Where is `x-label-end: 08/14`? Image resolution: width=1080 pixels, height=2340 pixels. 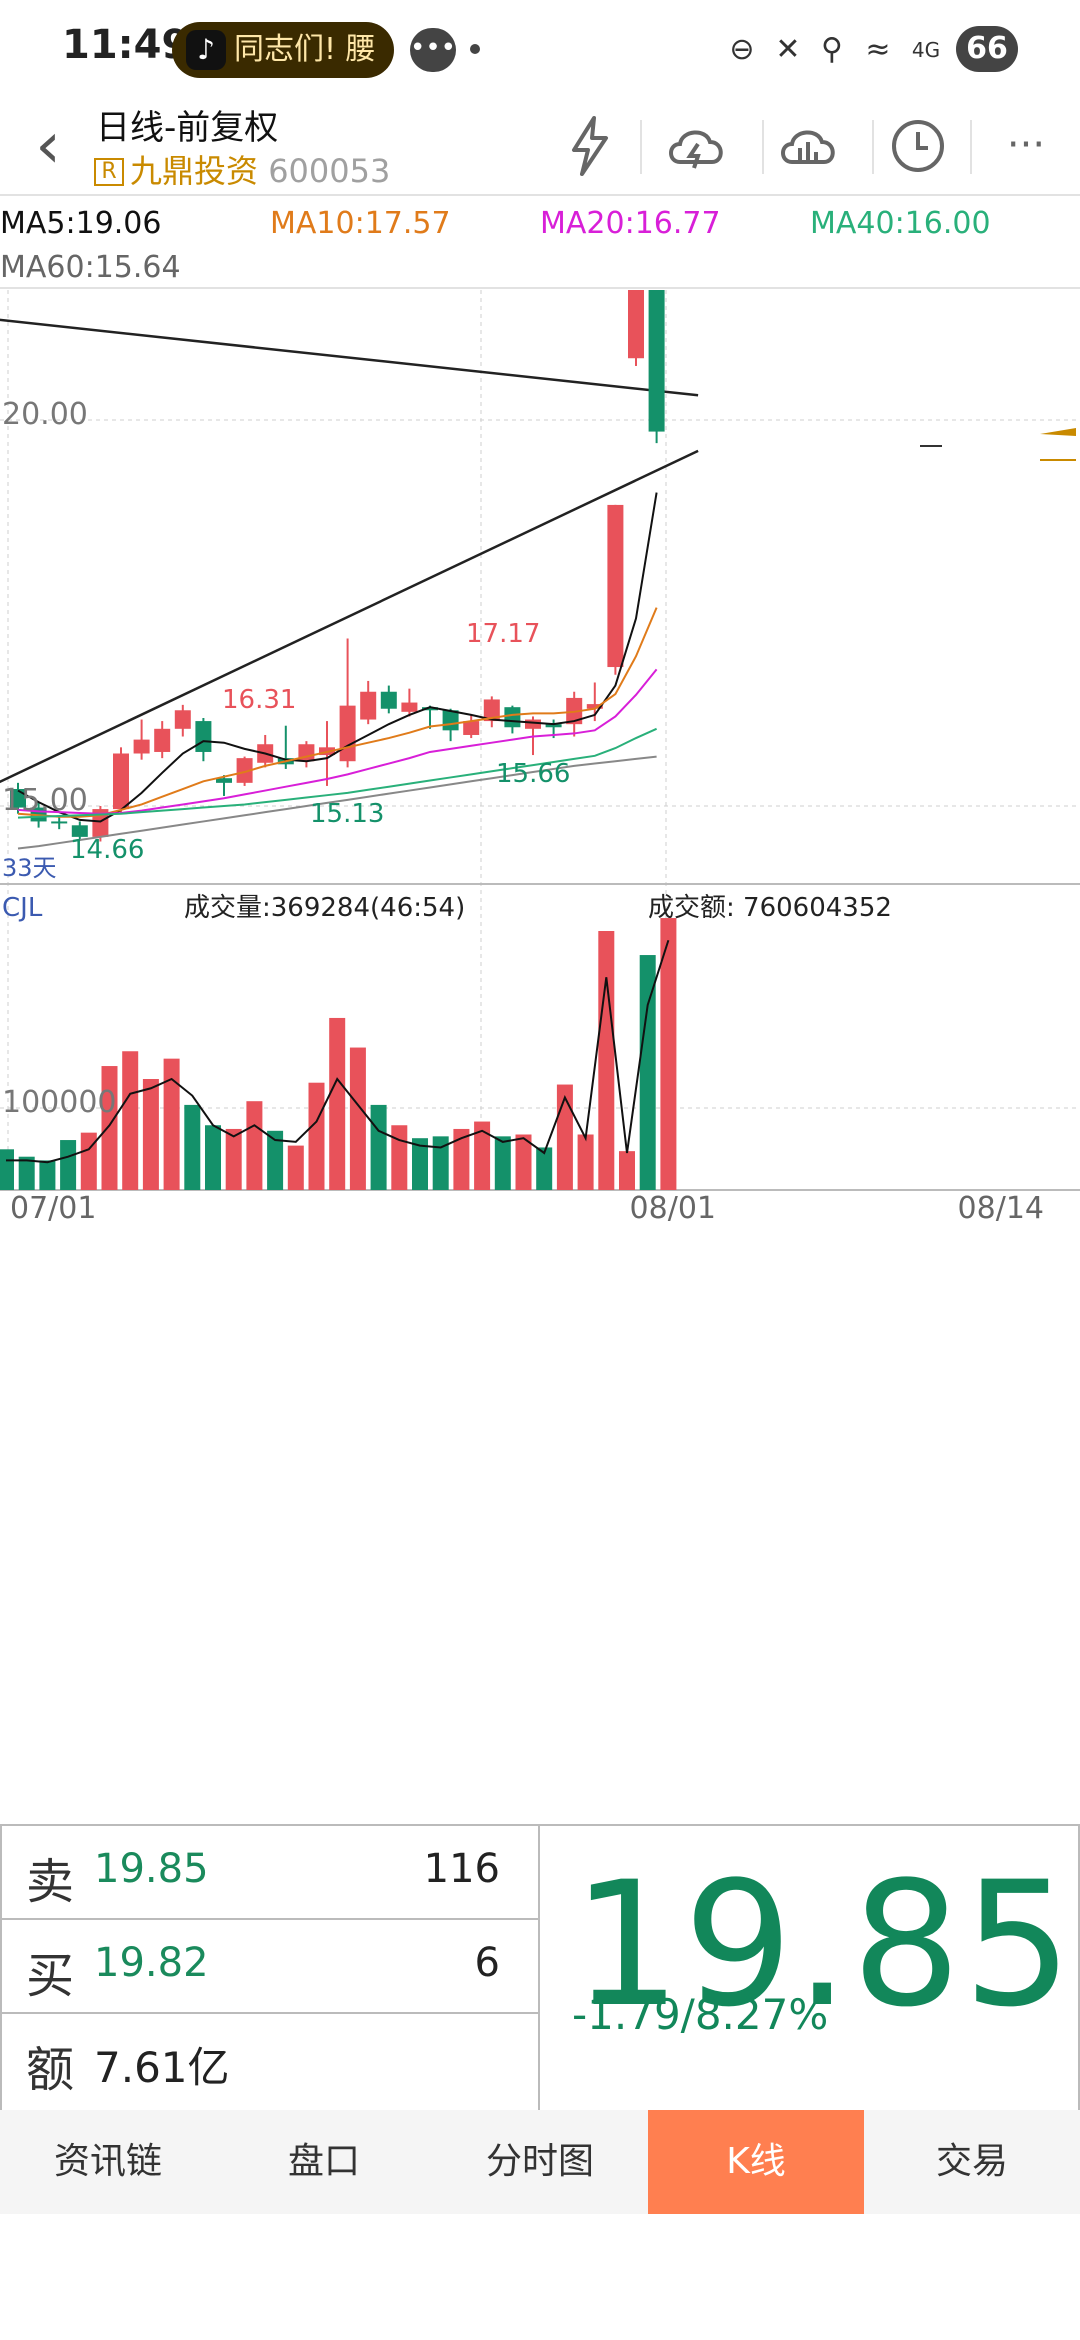 x-label-end: 08/14 is located at coordinates (1001, 1208).